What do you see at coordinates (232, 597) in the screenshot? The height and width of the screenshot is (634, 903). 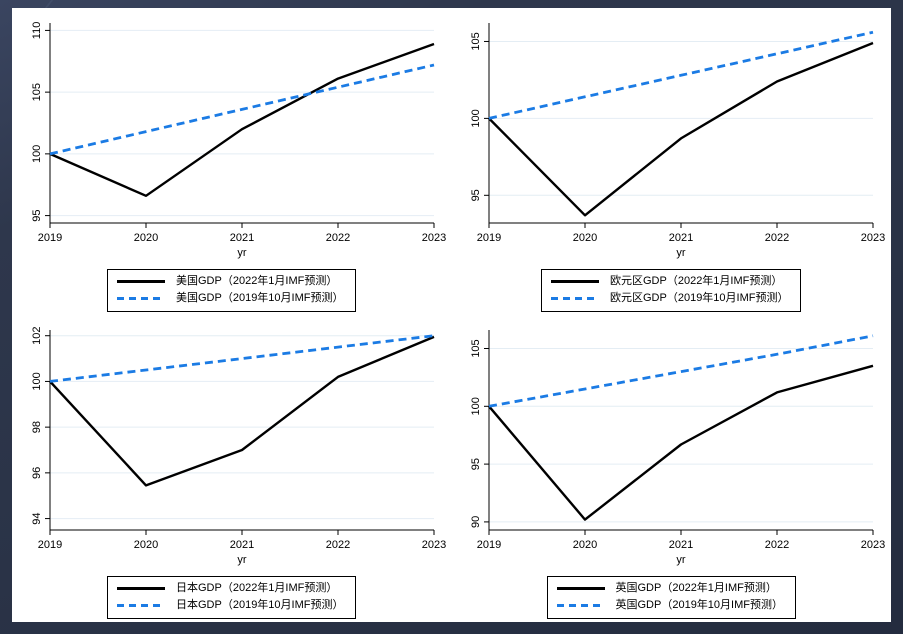 I see `legend-japan: 日本GDP（2022年1月IMF预测） 日本GDP（2019年10月IMF预测）` at bounding box center [232, 597].